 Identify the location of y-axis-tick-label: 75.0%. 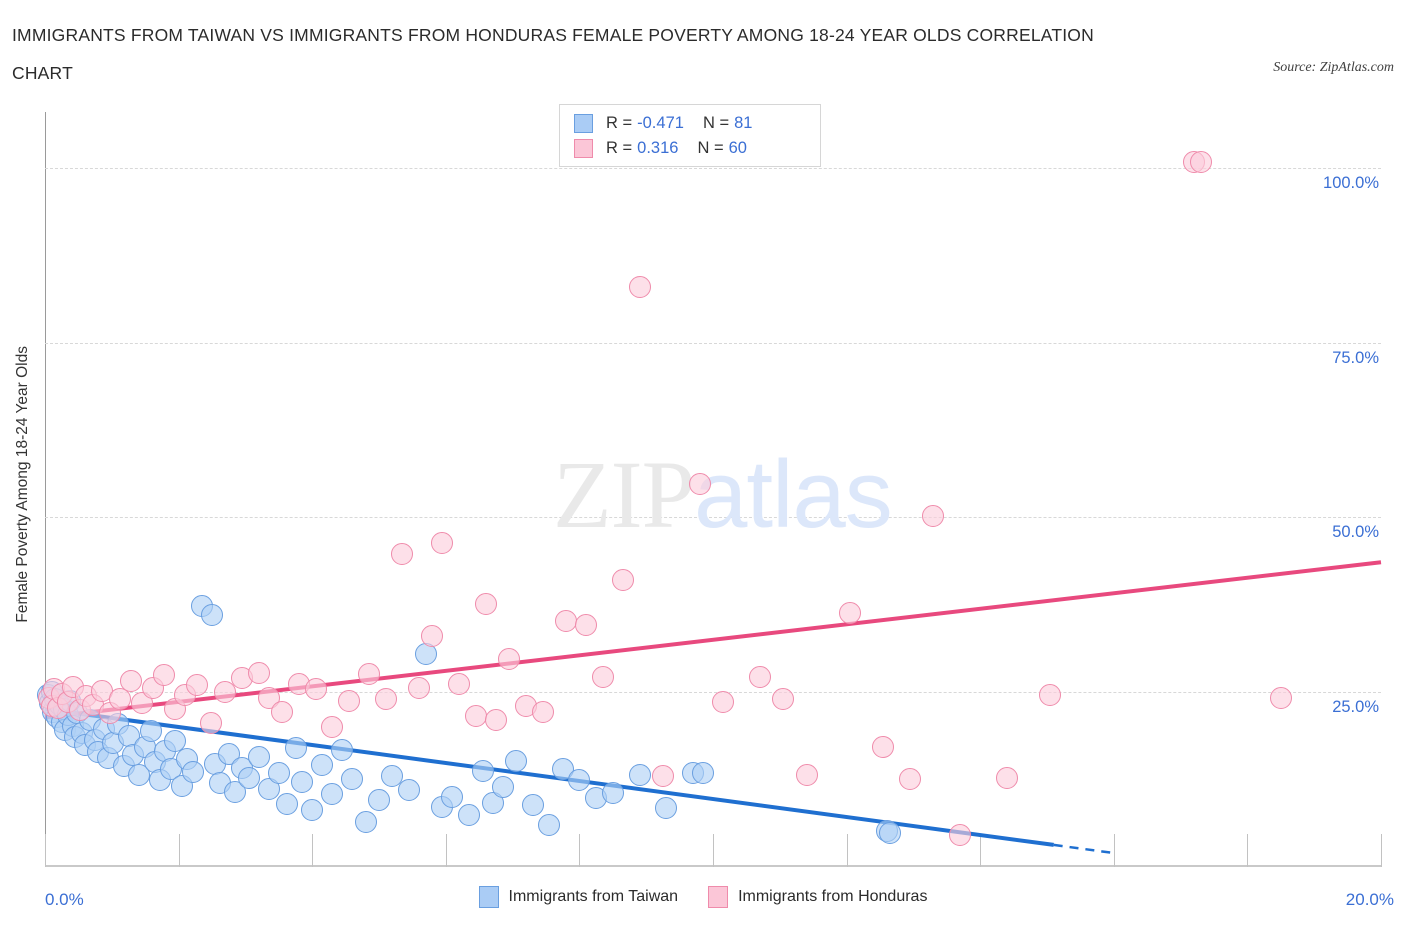
(1355, 357).